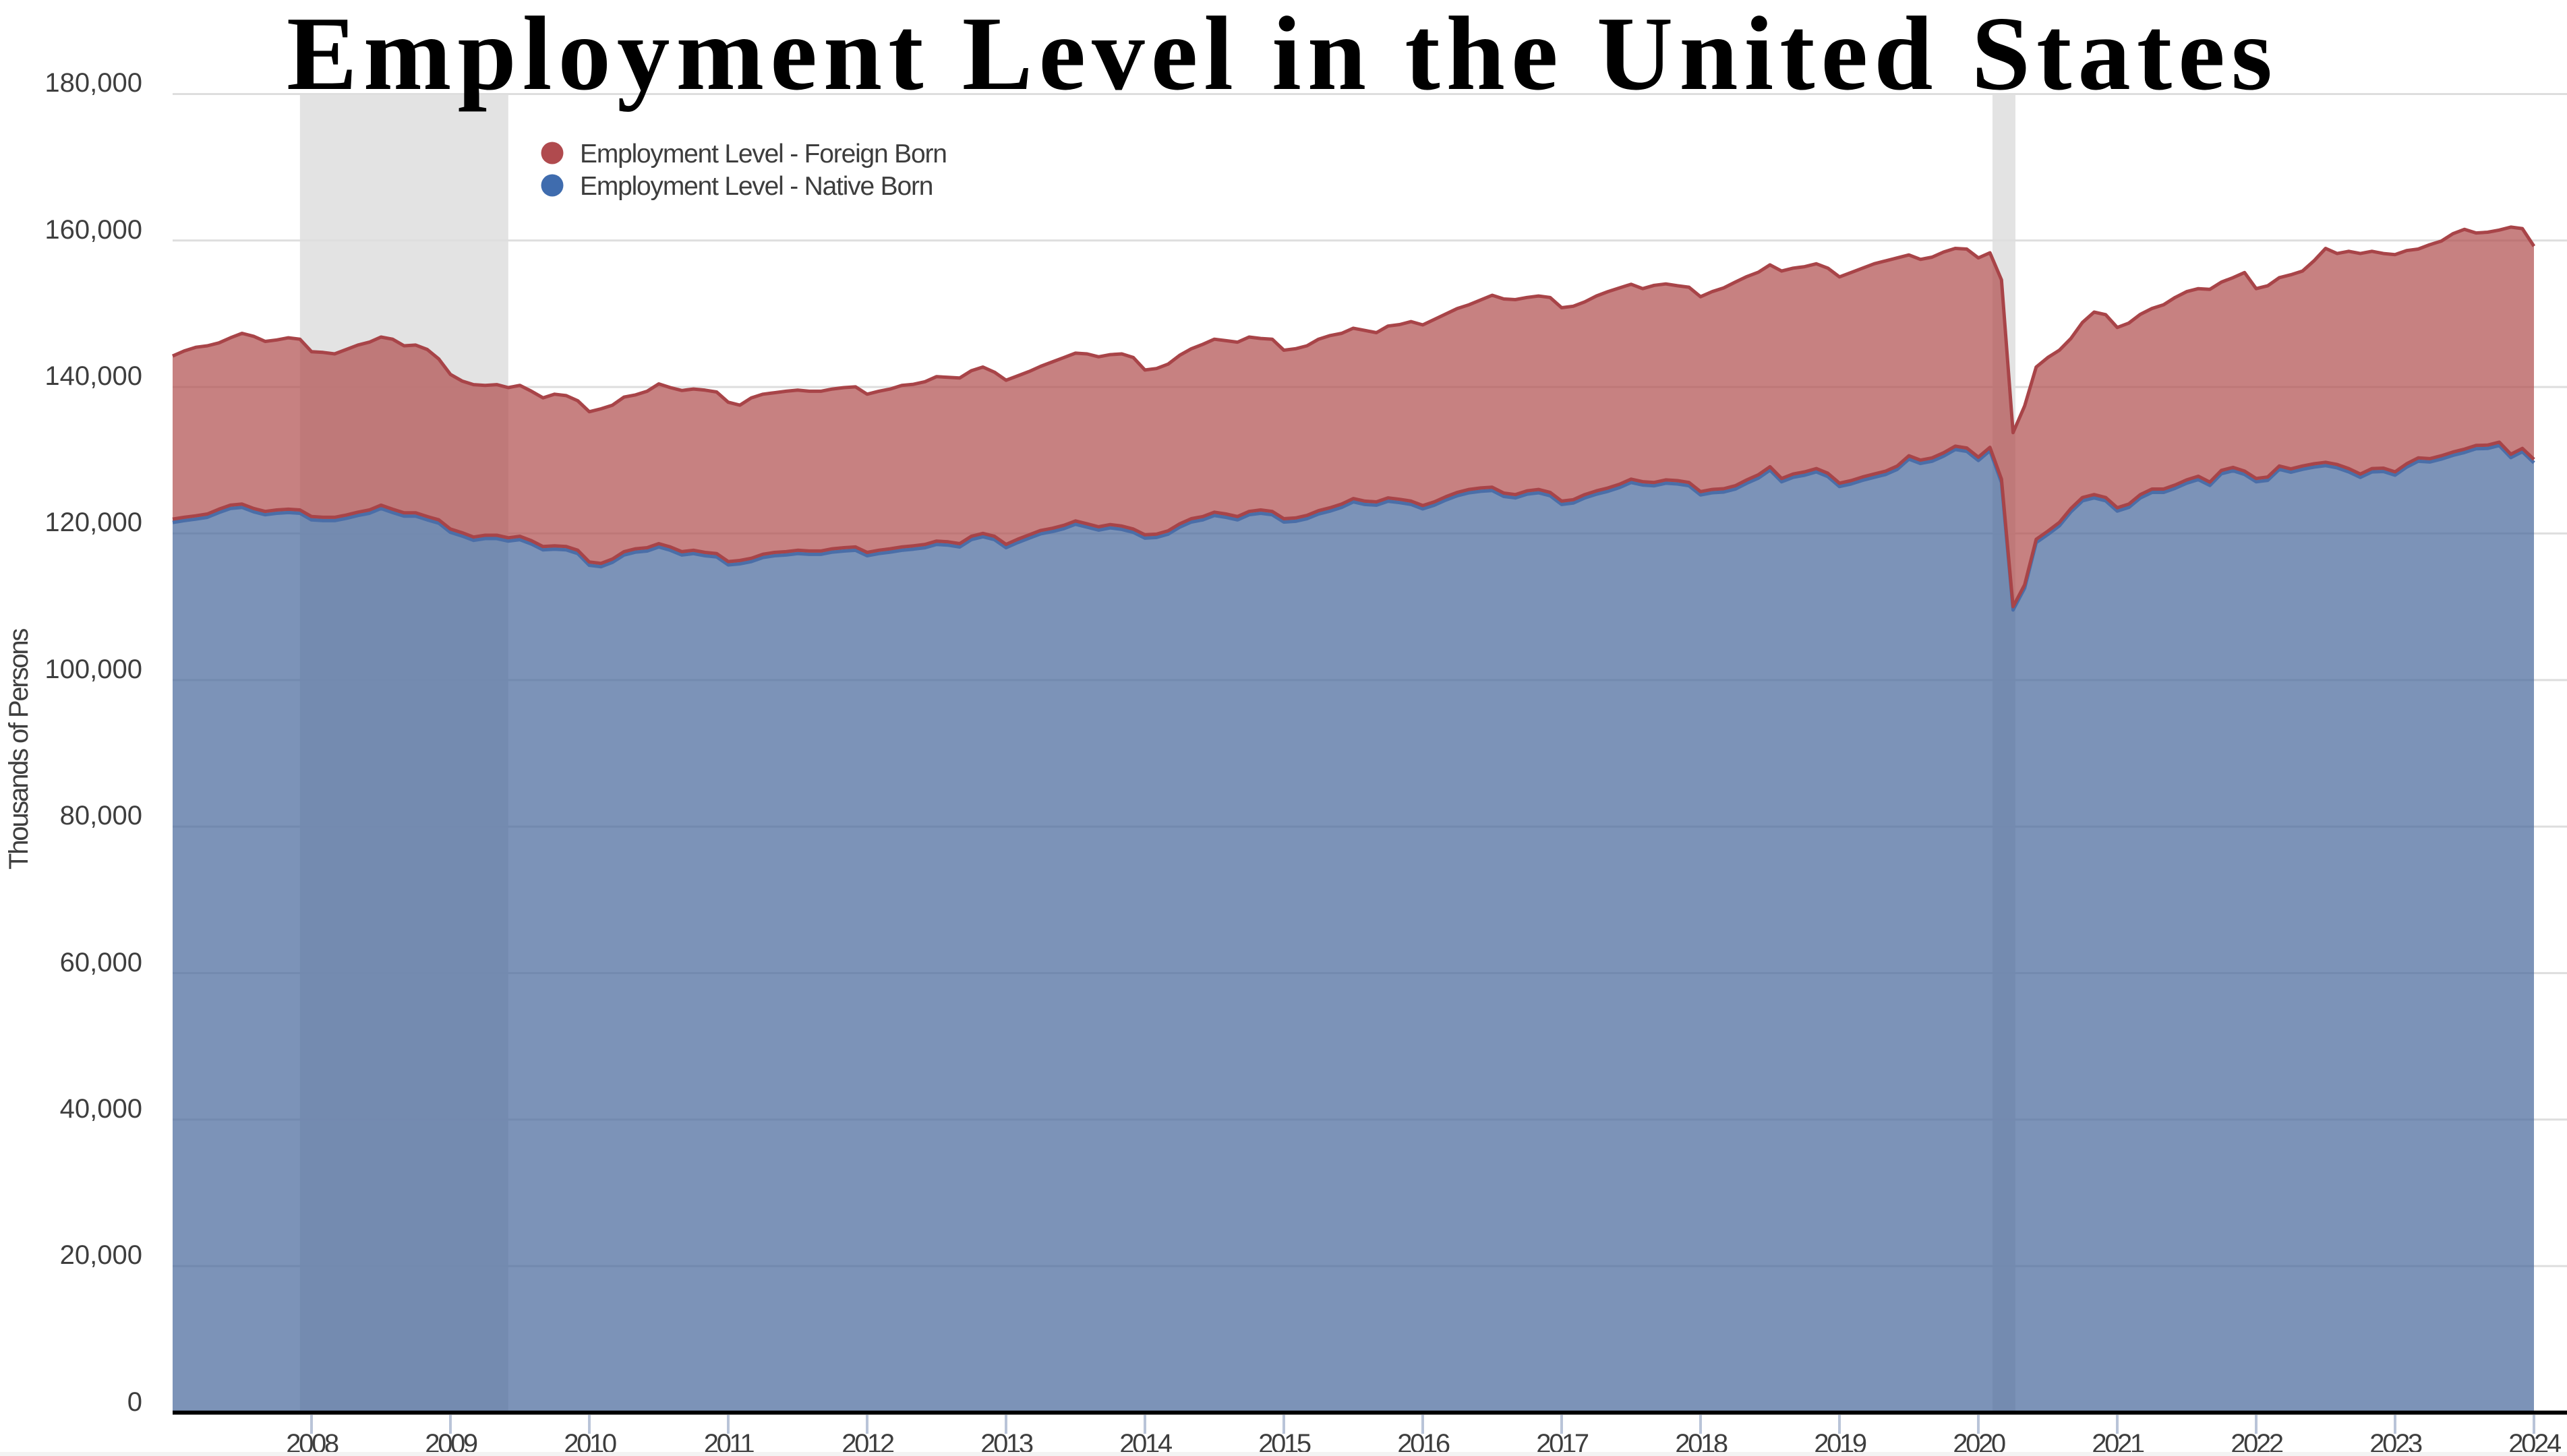 The width and height of the screenshot is (2567, 1456). Describe the element at coordinates (1702, 1442) in the screenshot. I see `svg-text: 2018` at that location.